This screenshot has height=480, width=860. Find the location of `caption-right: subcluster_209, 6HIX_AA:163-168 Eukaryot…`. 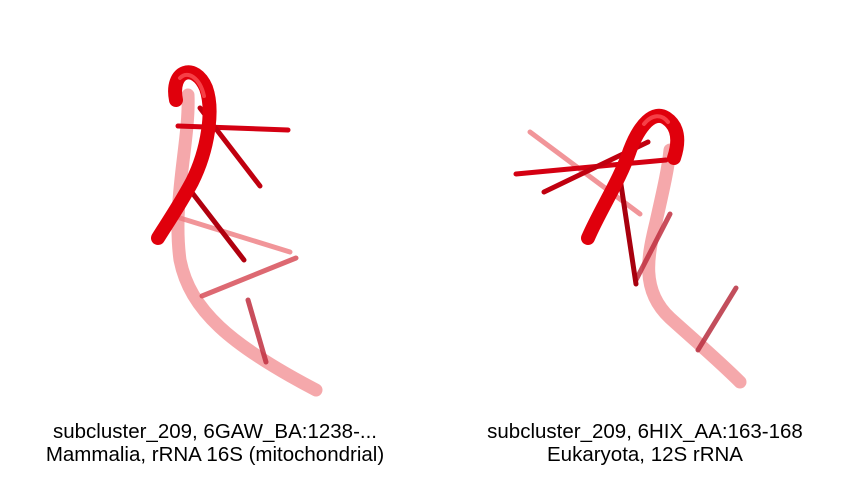

caption-right: subcluster_209, 6HIX_AA:163-168 Eukaryot… is located at coordinates (645, 443).